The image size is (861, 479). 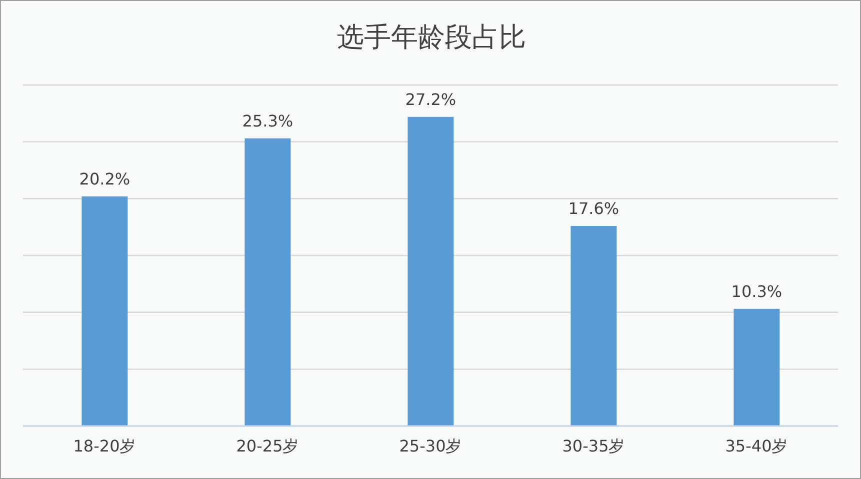 What do you see at coordinates (268, 120) in the screenshot?
I see `data-label: 25.3%` at bounding box center [268, 120].